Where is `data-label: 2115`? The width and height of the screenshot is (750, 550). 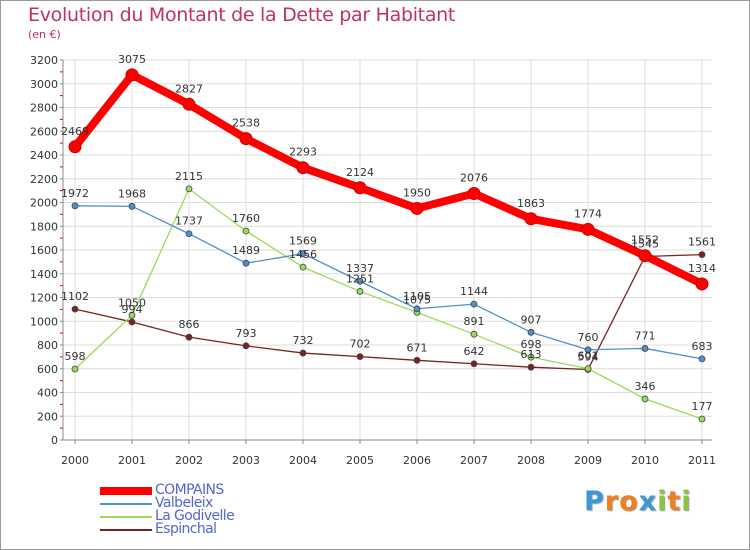
data-label: 2115 is located at coordinates (189, 176).